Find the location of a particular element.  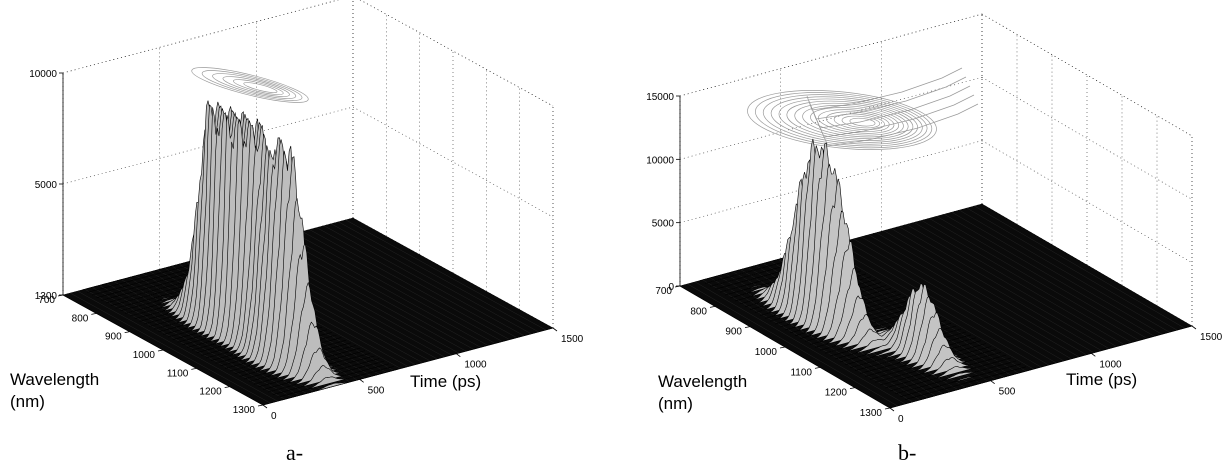

time-axis-ticks-b: 0 500 1000 1500 is located at coordinates (1056, 375).